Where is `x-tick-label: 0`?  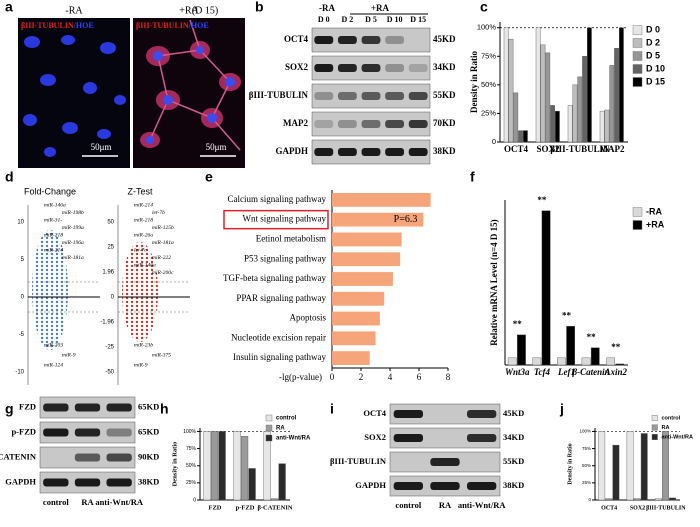 x-tick-label: 0 is located at coordinates (332, 377).